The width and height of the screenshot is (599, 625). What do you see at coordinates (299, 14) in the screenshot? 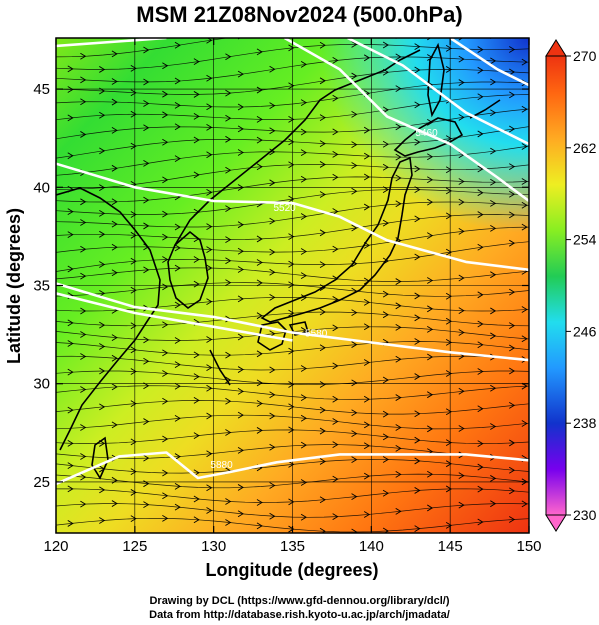
I see `chart-title: MSM 21Z08Nov2024 (500.0hPa)` at bounding box center [299, 14].